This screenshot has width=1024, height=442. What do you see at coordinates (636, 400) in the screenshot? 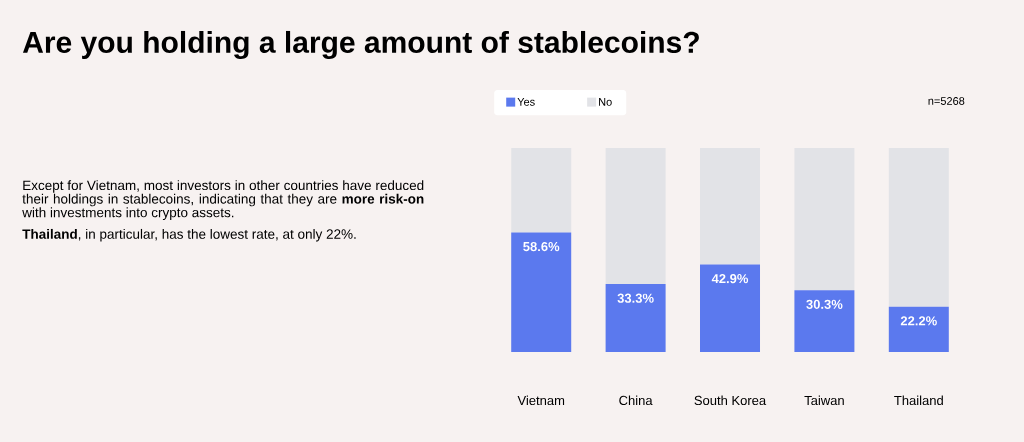
I see `x-tick-label: China` at bounding box center [636, 400].